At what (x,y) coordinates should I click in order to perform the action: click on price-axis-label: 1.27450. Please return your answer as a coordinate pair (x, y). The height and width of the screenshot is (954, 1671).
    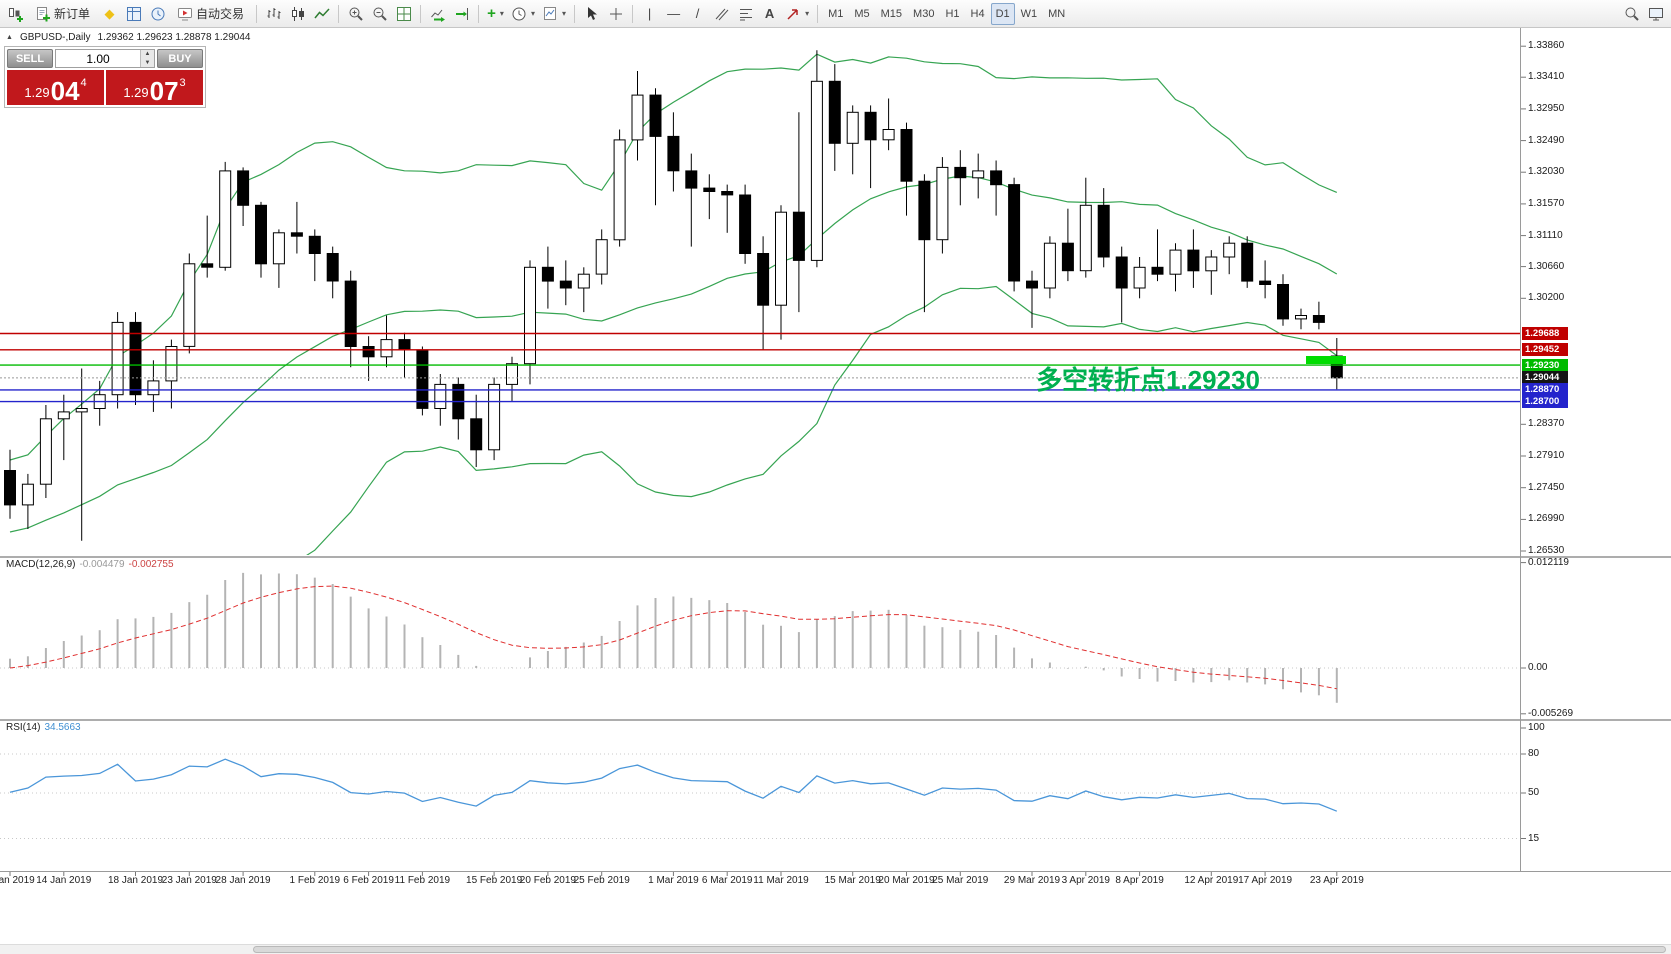
    Looking at the image, I should click on (1546, 487).